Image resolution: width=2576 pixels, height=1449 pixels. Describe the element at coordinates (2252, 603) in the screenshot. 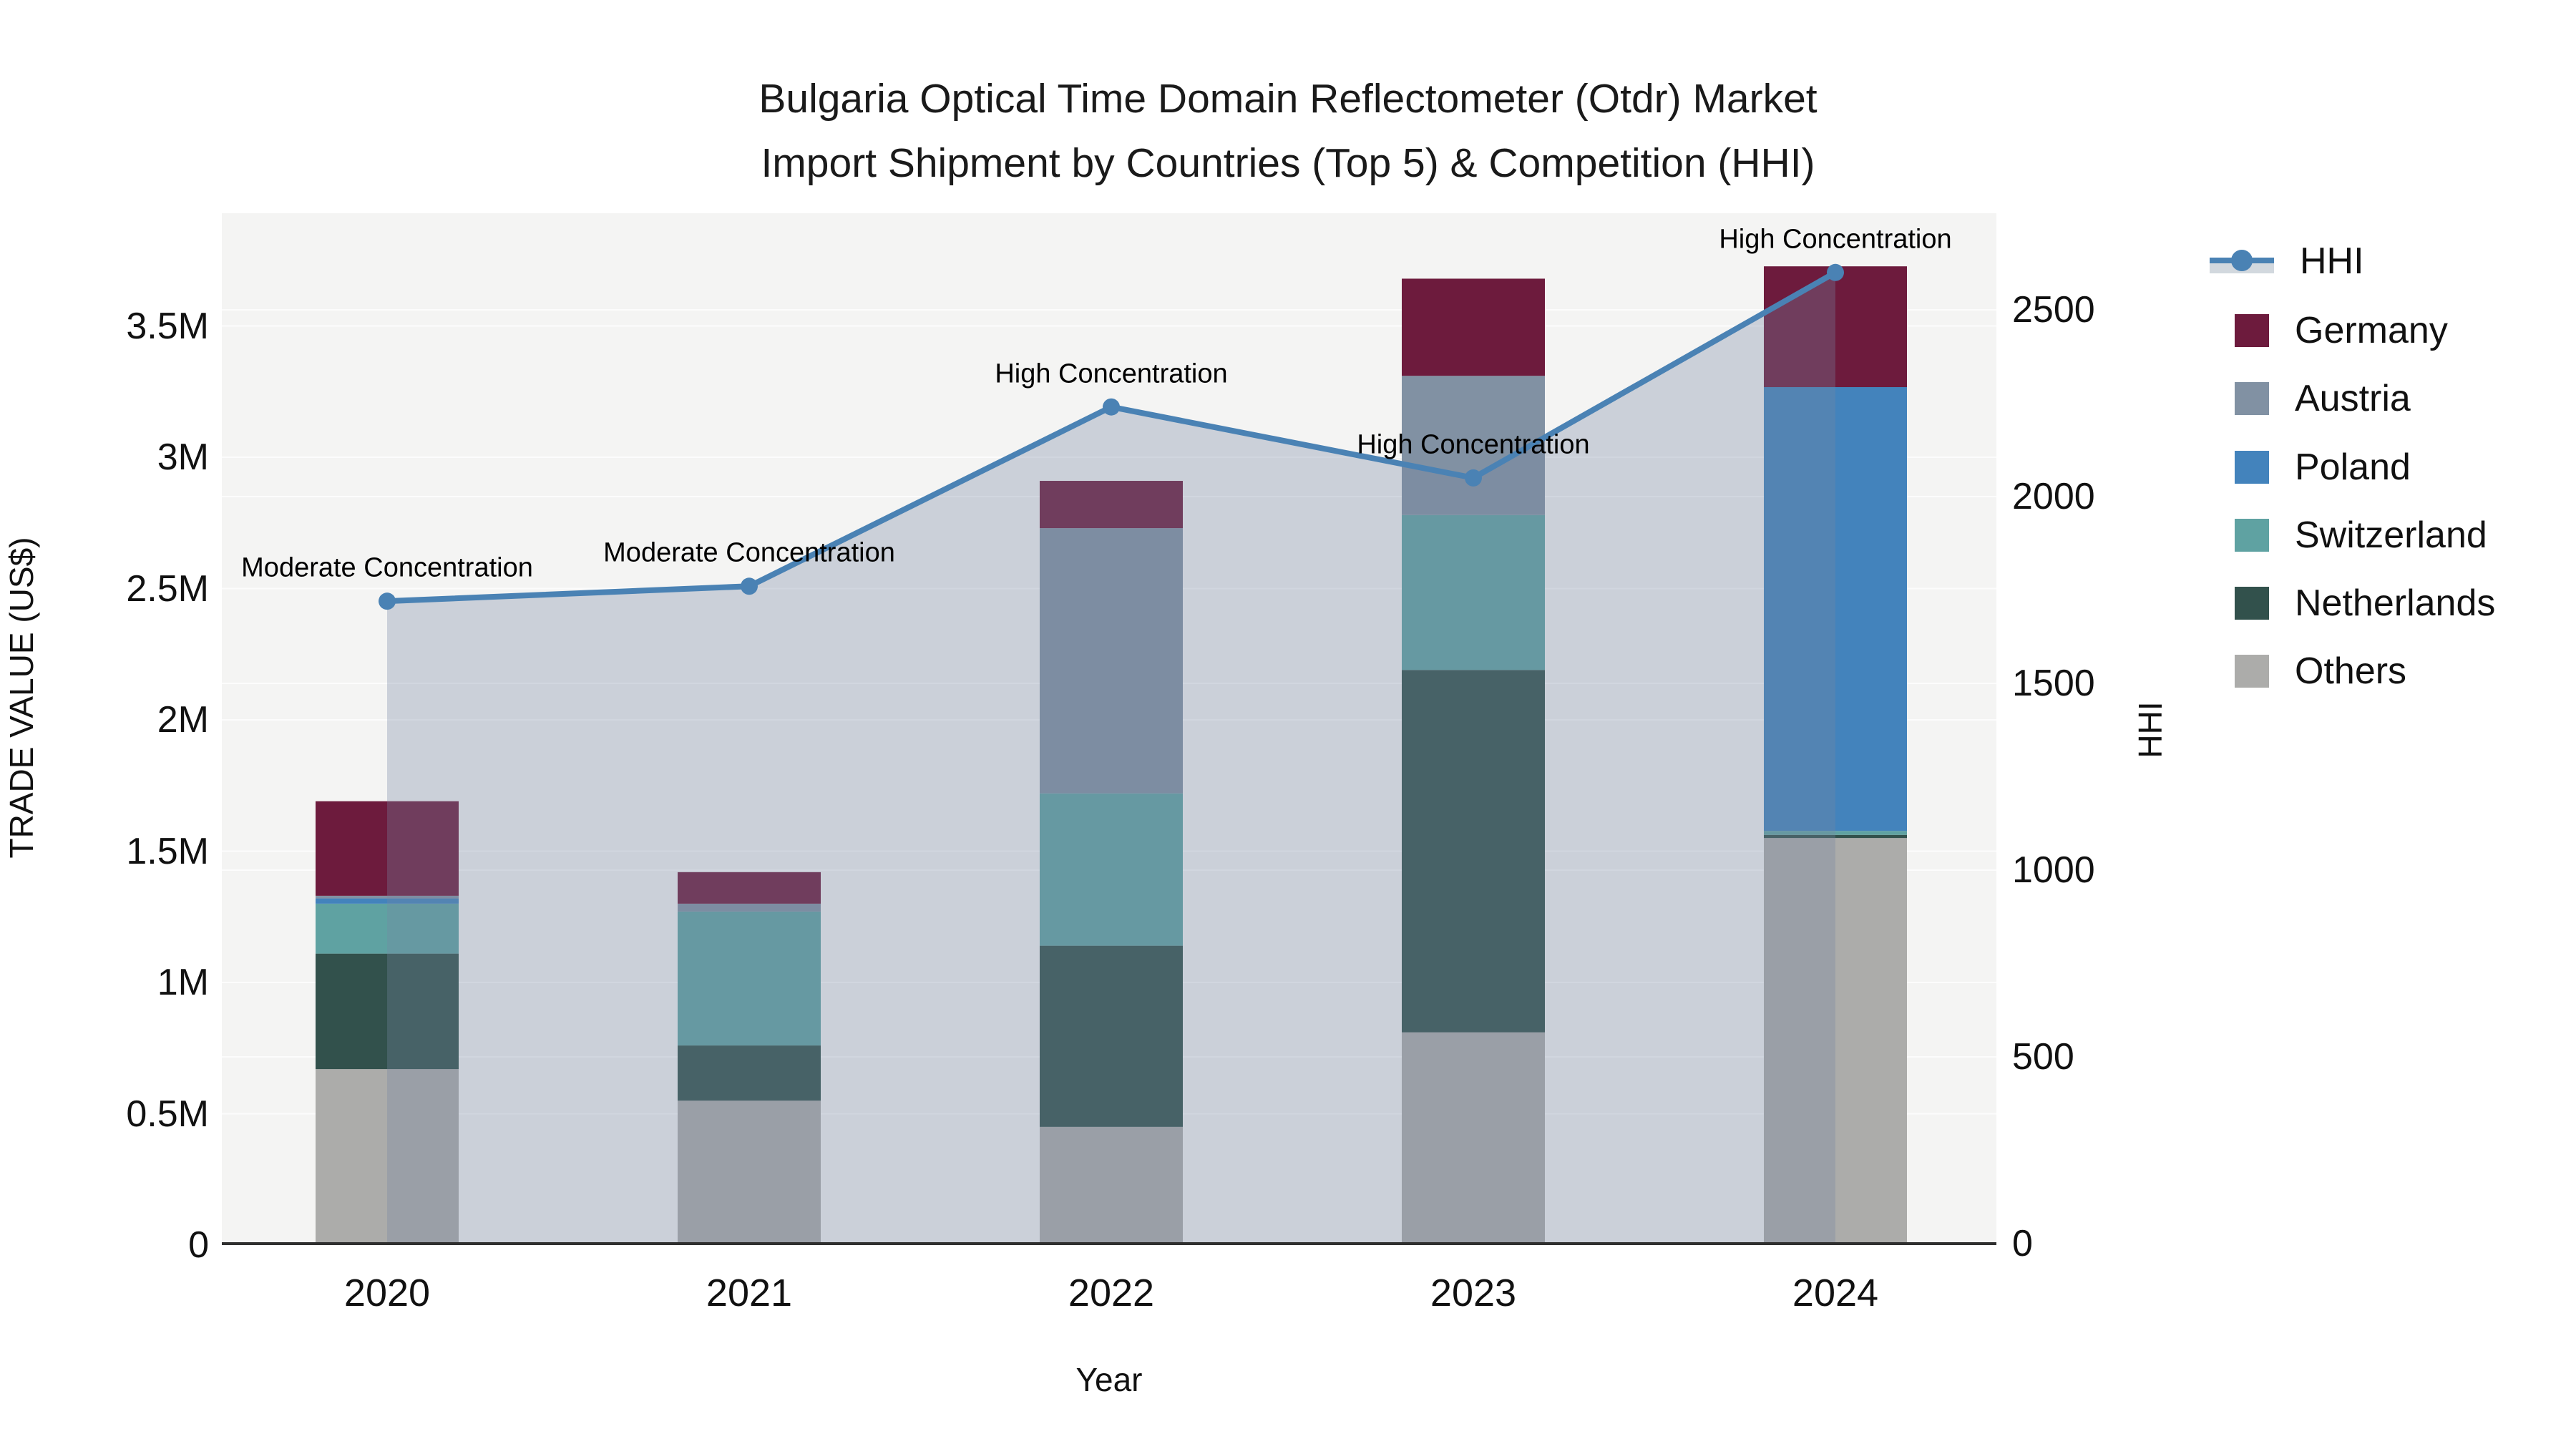

I see `legend-swatch-netherlands` at that location.